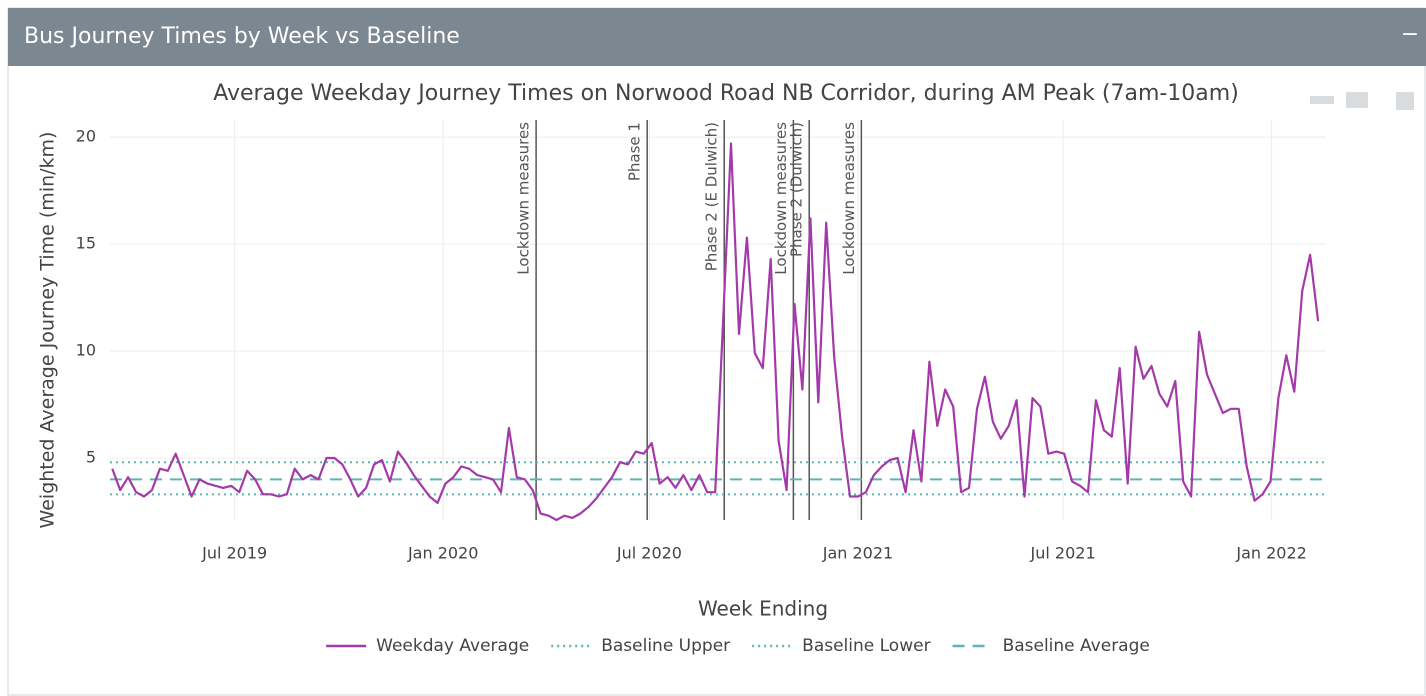 This screenshot has width=1426, height=696. What do you see at coordinates (1410, 34) in the screenshot?
I see `collapse-button: −` at bounding box center [1410, 34].